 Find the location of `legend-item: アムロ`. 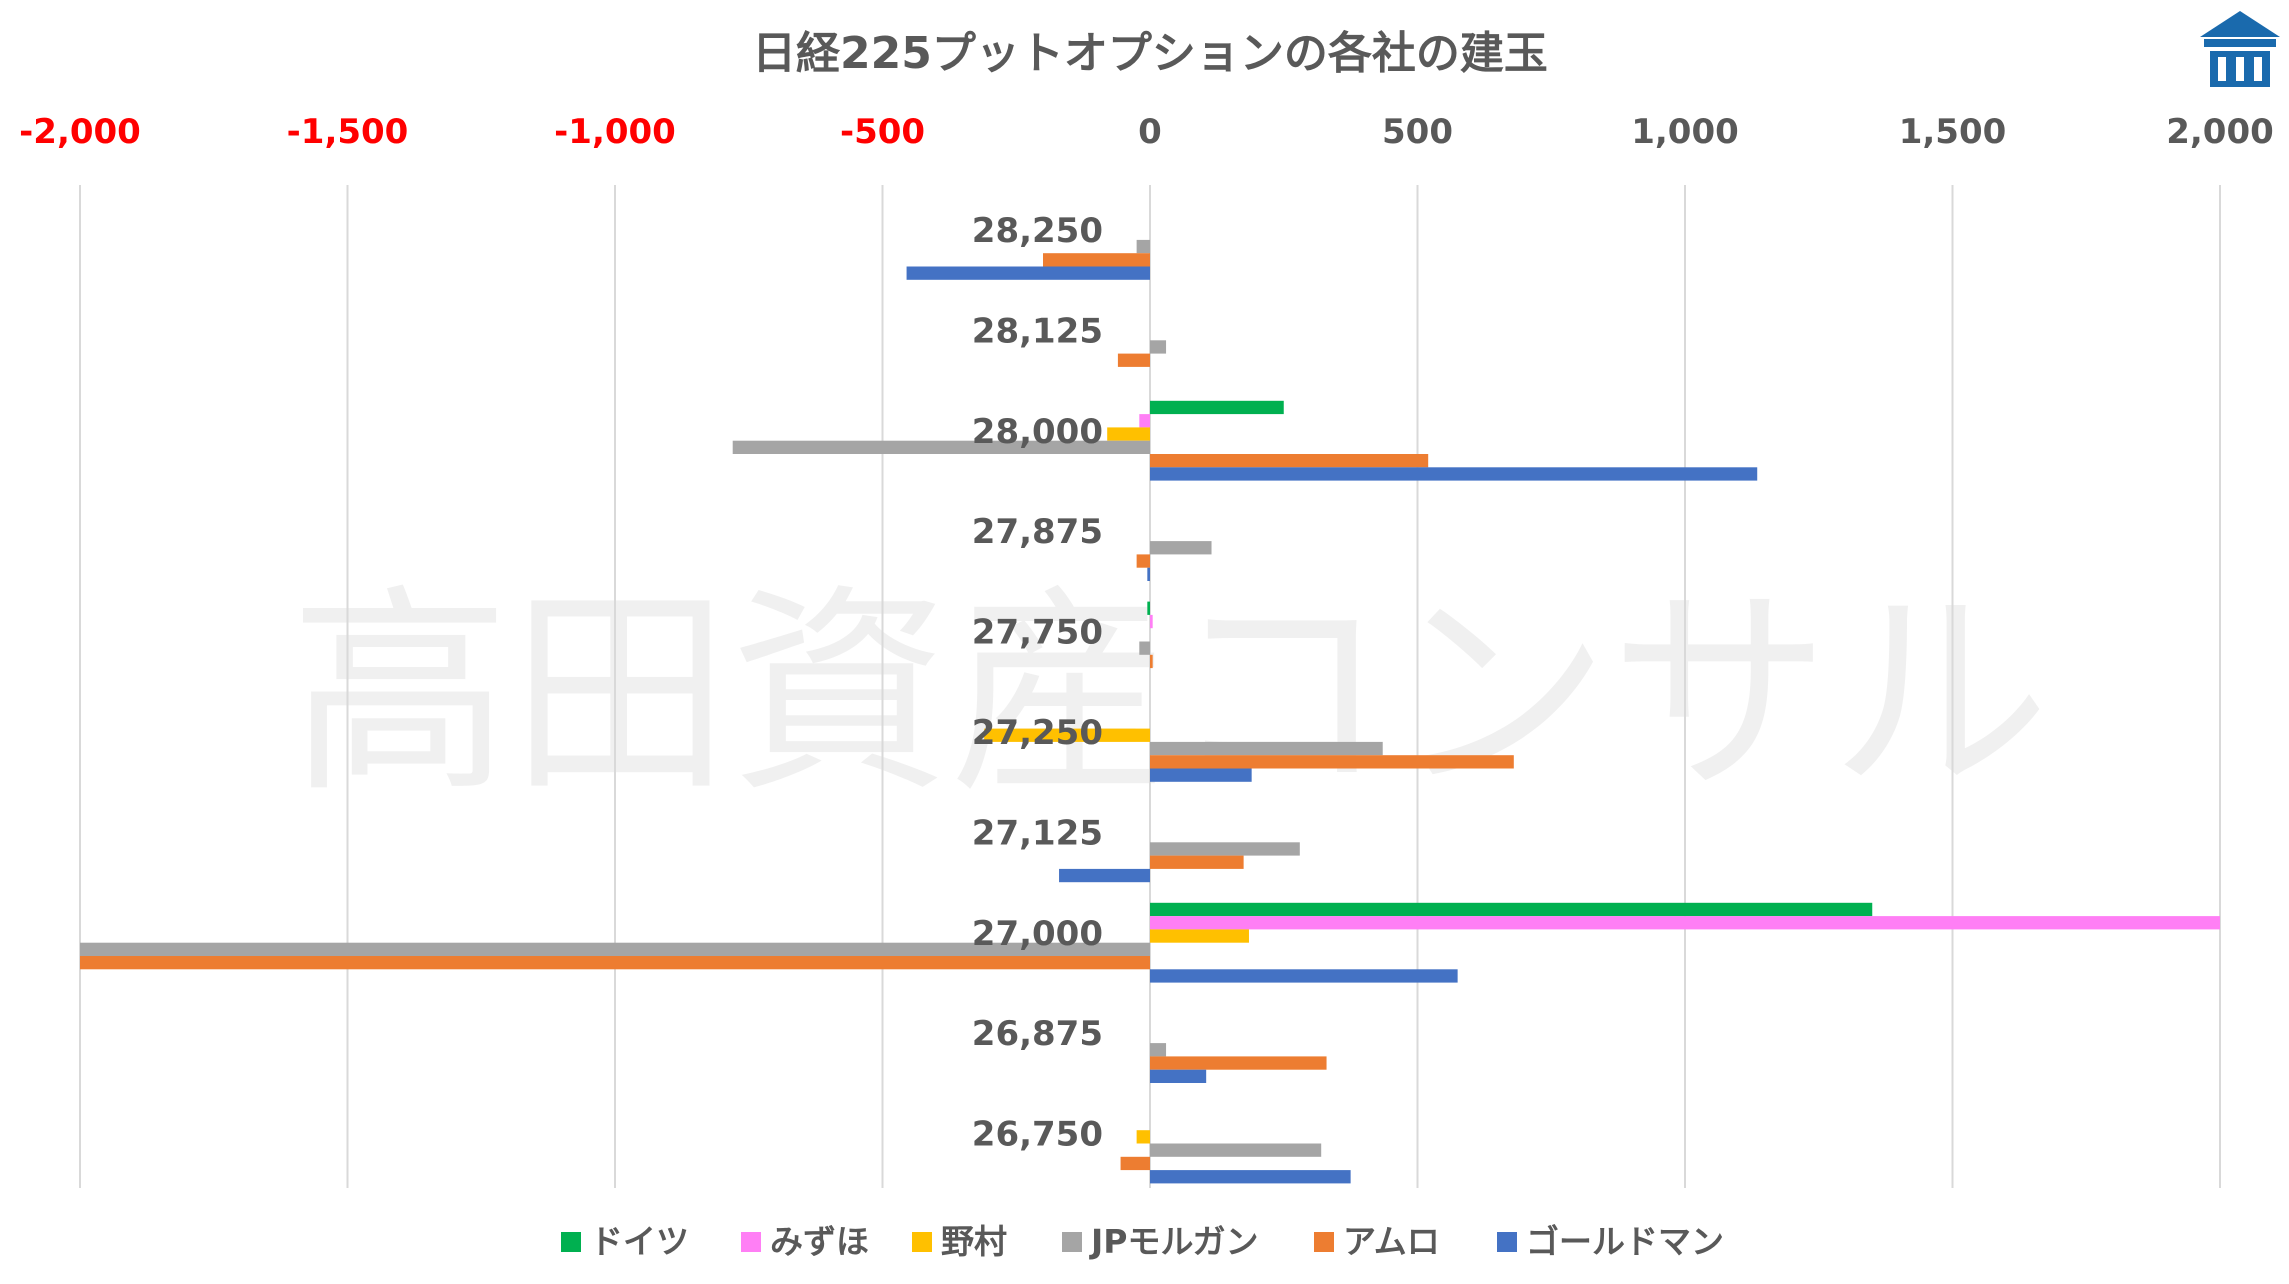

legend-item: アムロ is located at coordinates (1377, 1241).